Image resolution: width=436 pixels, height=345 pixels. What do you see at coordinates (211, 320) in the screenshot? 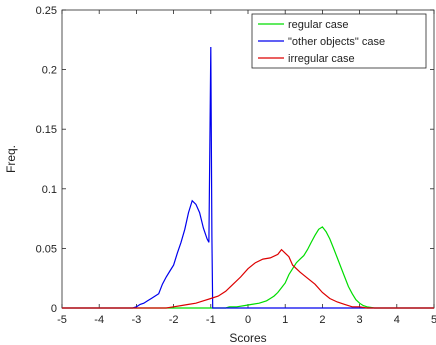
I see `x-tick-label: -1` at bounding box center [211, 320].